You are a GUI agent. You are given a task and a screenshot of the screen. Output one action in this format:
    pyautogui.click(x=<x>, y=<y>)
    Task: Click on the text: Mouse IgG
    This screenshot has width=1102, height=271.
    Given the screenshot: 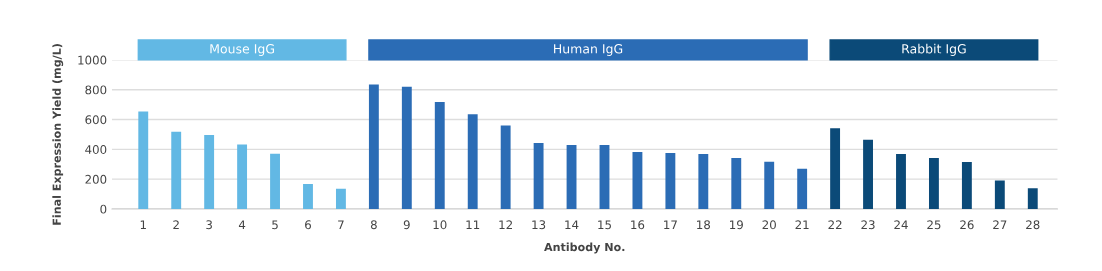 What is the action you would take?
    pyautogui.click(x=242, y=50)
    